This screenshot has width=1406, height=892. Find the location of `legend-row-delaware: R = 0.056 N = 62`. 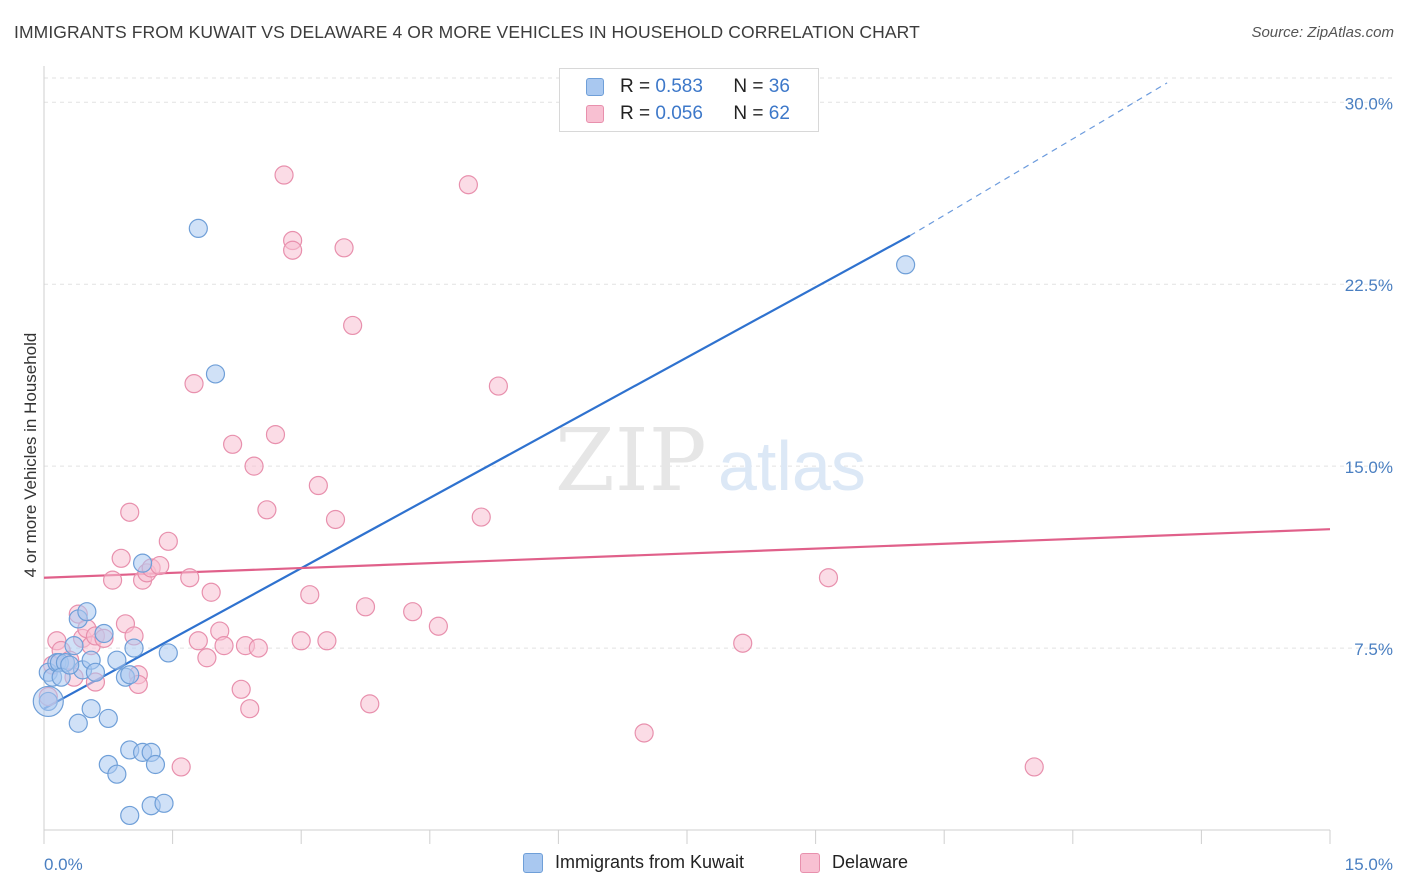

legend-row-delaware: R = 0.056 N = 62 is located at coordinates (688, 114).